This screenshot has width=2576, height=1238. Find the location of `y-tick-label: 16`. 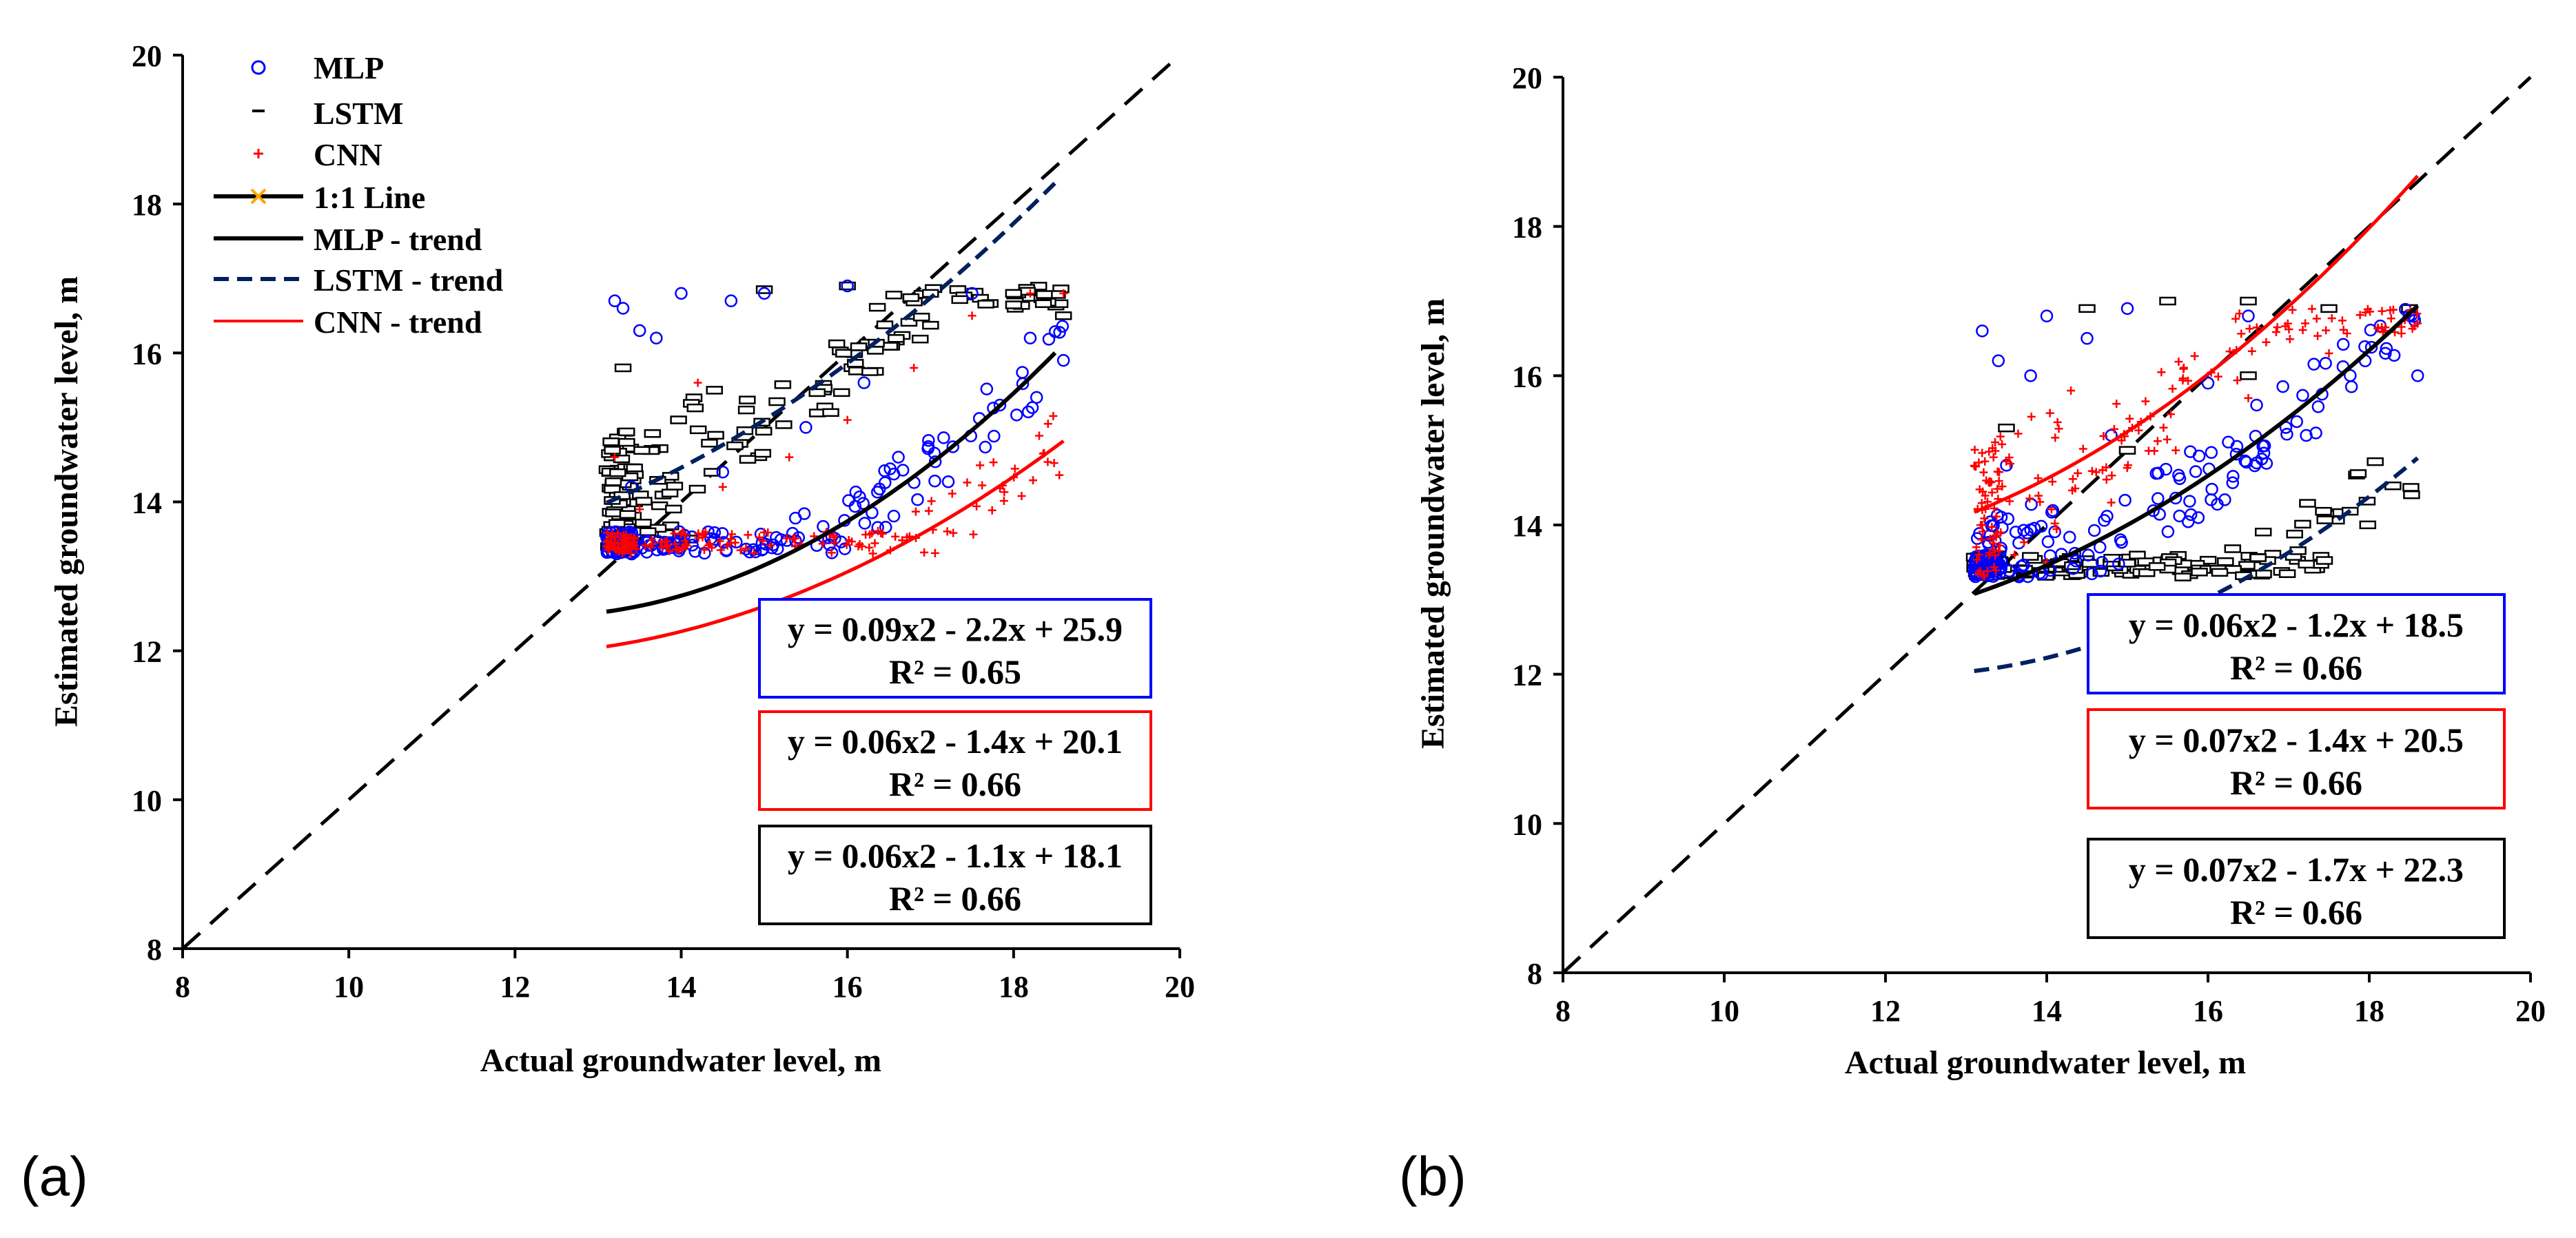

y-tick-label: 16 is located at coordinates (1527, 377).